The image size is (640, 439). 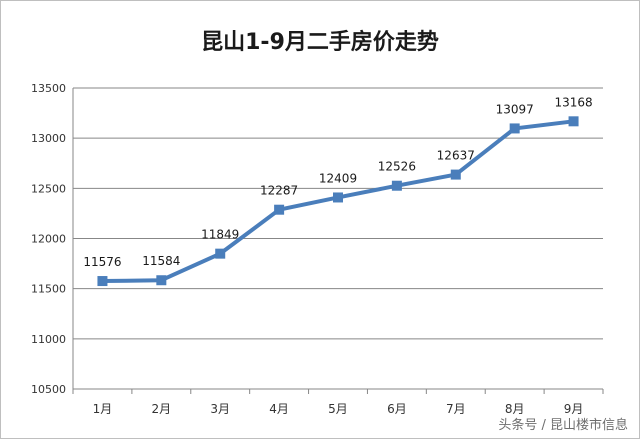 What do you see at coordinates (162, 409) in the screenshot?
I see `x-tick-label: 2月` at bounding box center [162, 409].